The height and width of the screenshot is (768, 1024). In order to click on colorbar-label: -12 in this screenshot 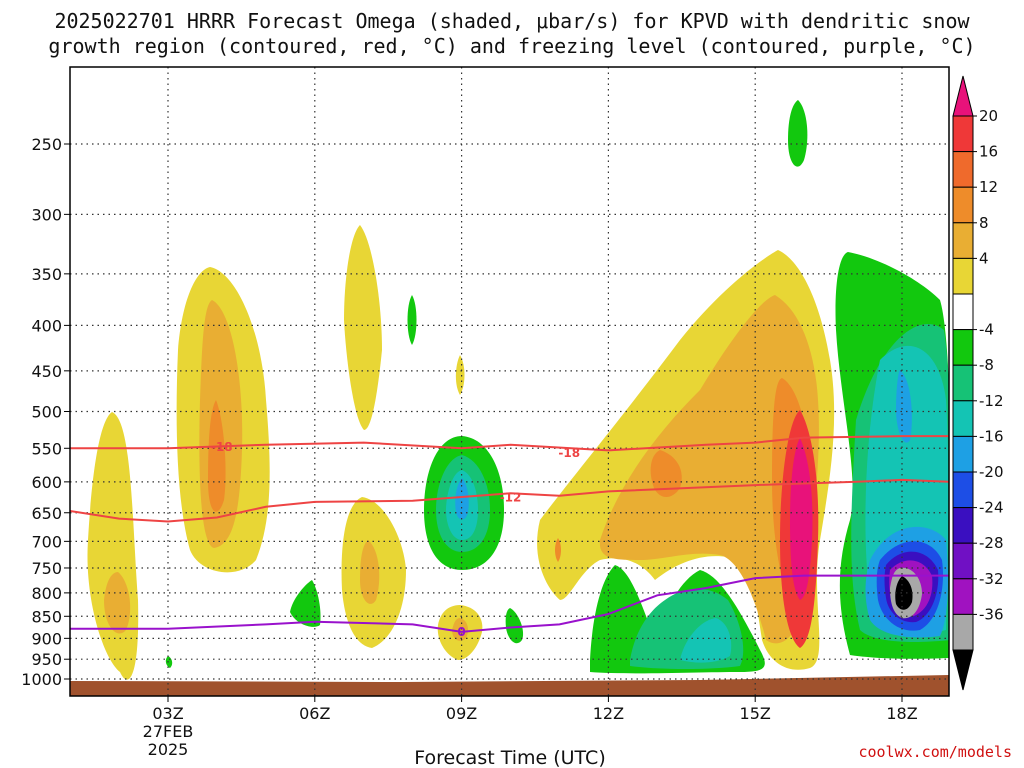, I will do `click(991, 401)`.